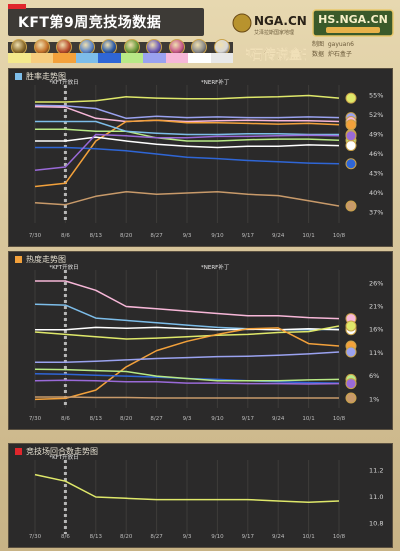  I want to click on rounds-heading-text: 竞技场回合数走势图, so click(62, 451).